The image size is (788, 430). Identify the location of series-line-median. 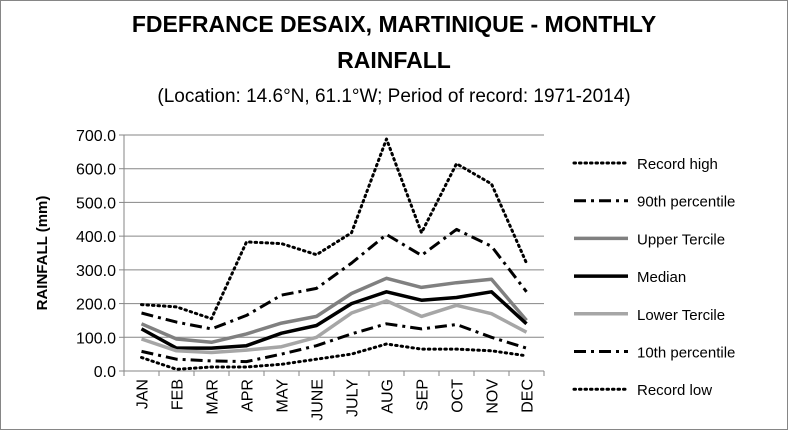
(334, 320).